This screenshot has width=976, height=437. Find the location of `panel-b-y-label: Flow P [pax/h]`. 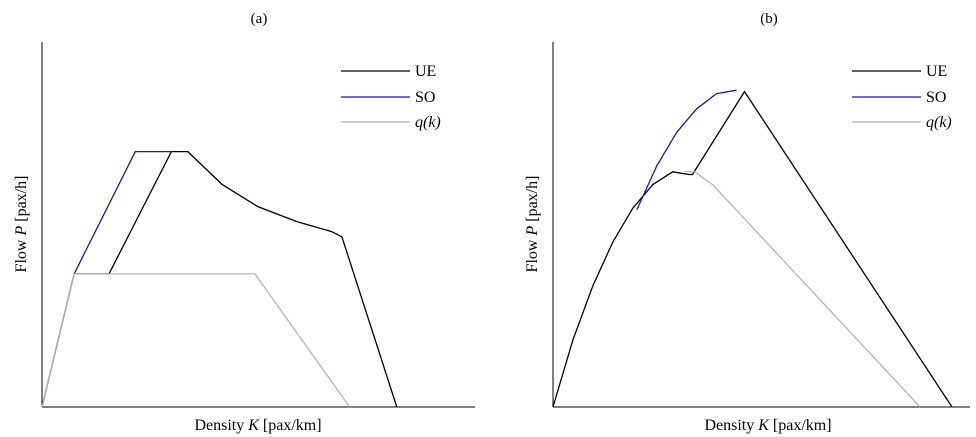

panel-b-y-label: Flow P [pax/h] is located at coordinates (532, 224).